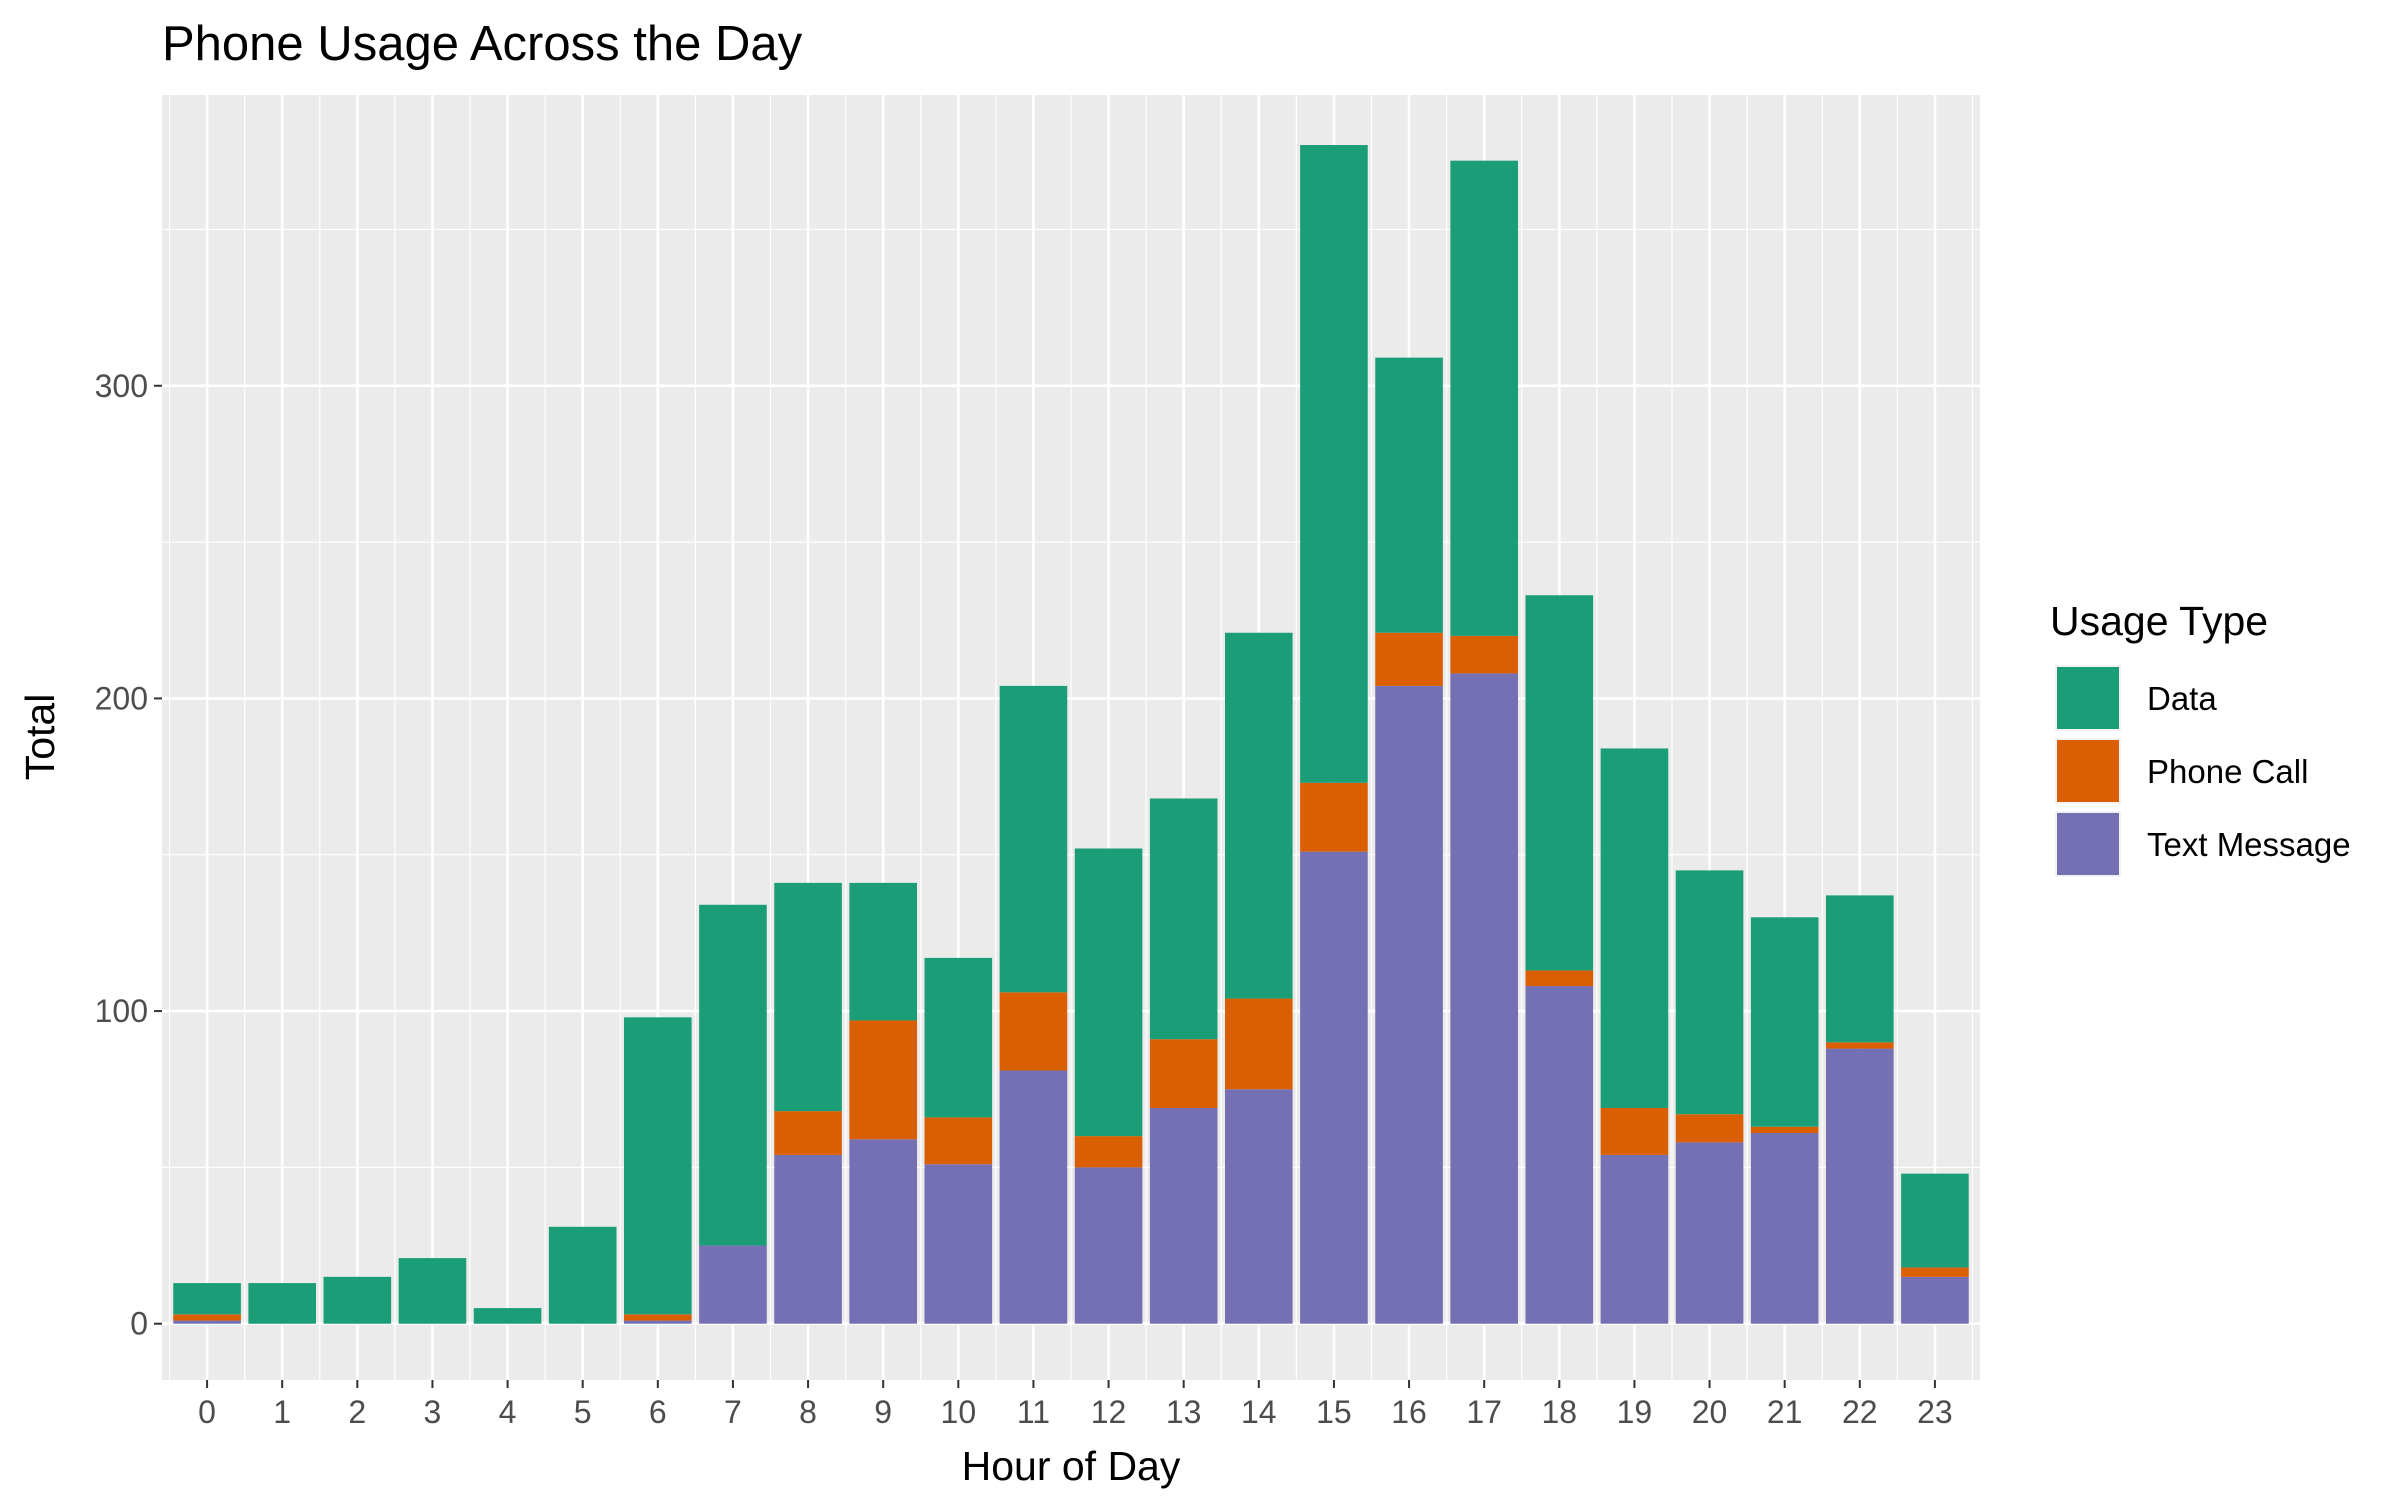 Image resolution: width=2400 pixels, height=1500 pixels. What do you see at coordinates (2088, 771) in the screenshot?
I see `legend-swatch-phone-call` at bounding box center [2088, 771].